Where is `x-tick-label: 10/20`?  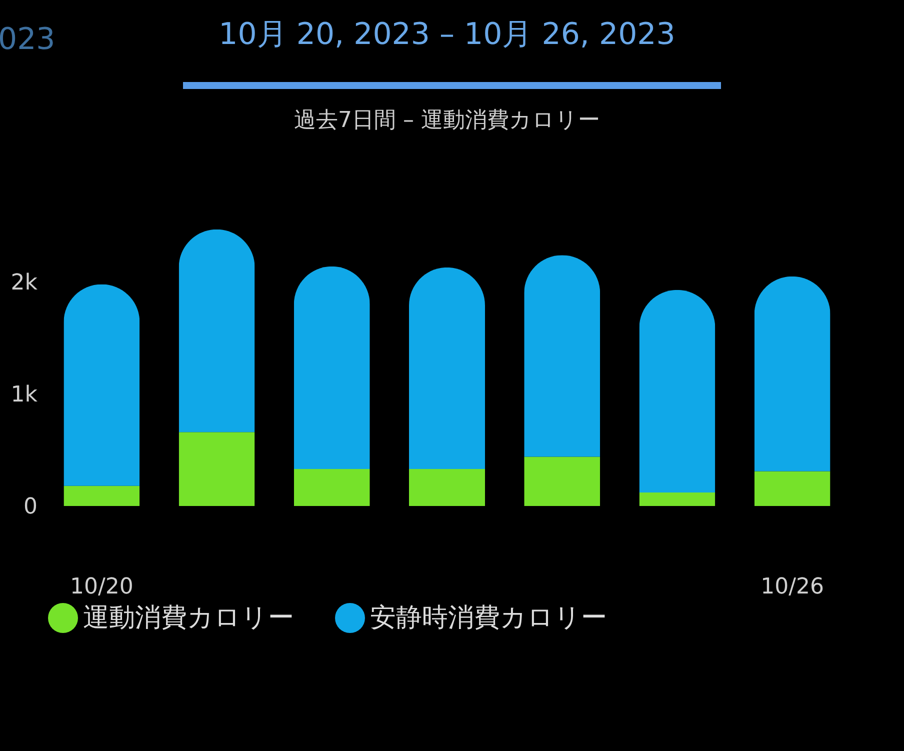 x-tick-label: 10/20 is located at coordinates (102, 587).